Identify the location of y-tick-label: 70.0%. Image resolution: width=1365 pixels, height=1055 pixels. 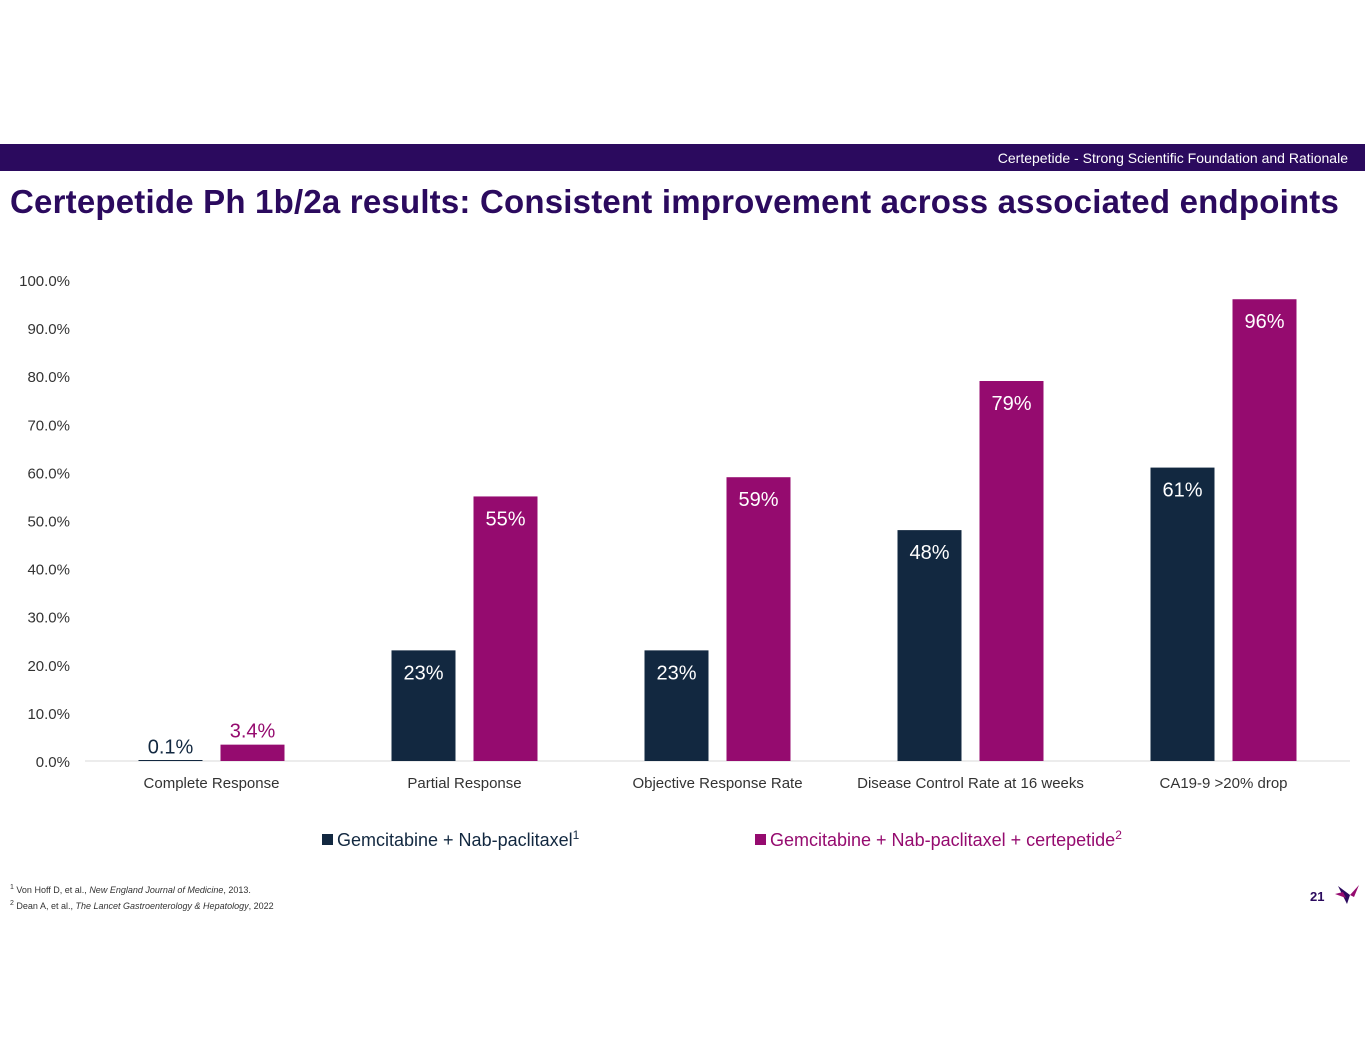
(48, 425).